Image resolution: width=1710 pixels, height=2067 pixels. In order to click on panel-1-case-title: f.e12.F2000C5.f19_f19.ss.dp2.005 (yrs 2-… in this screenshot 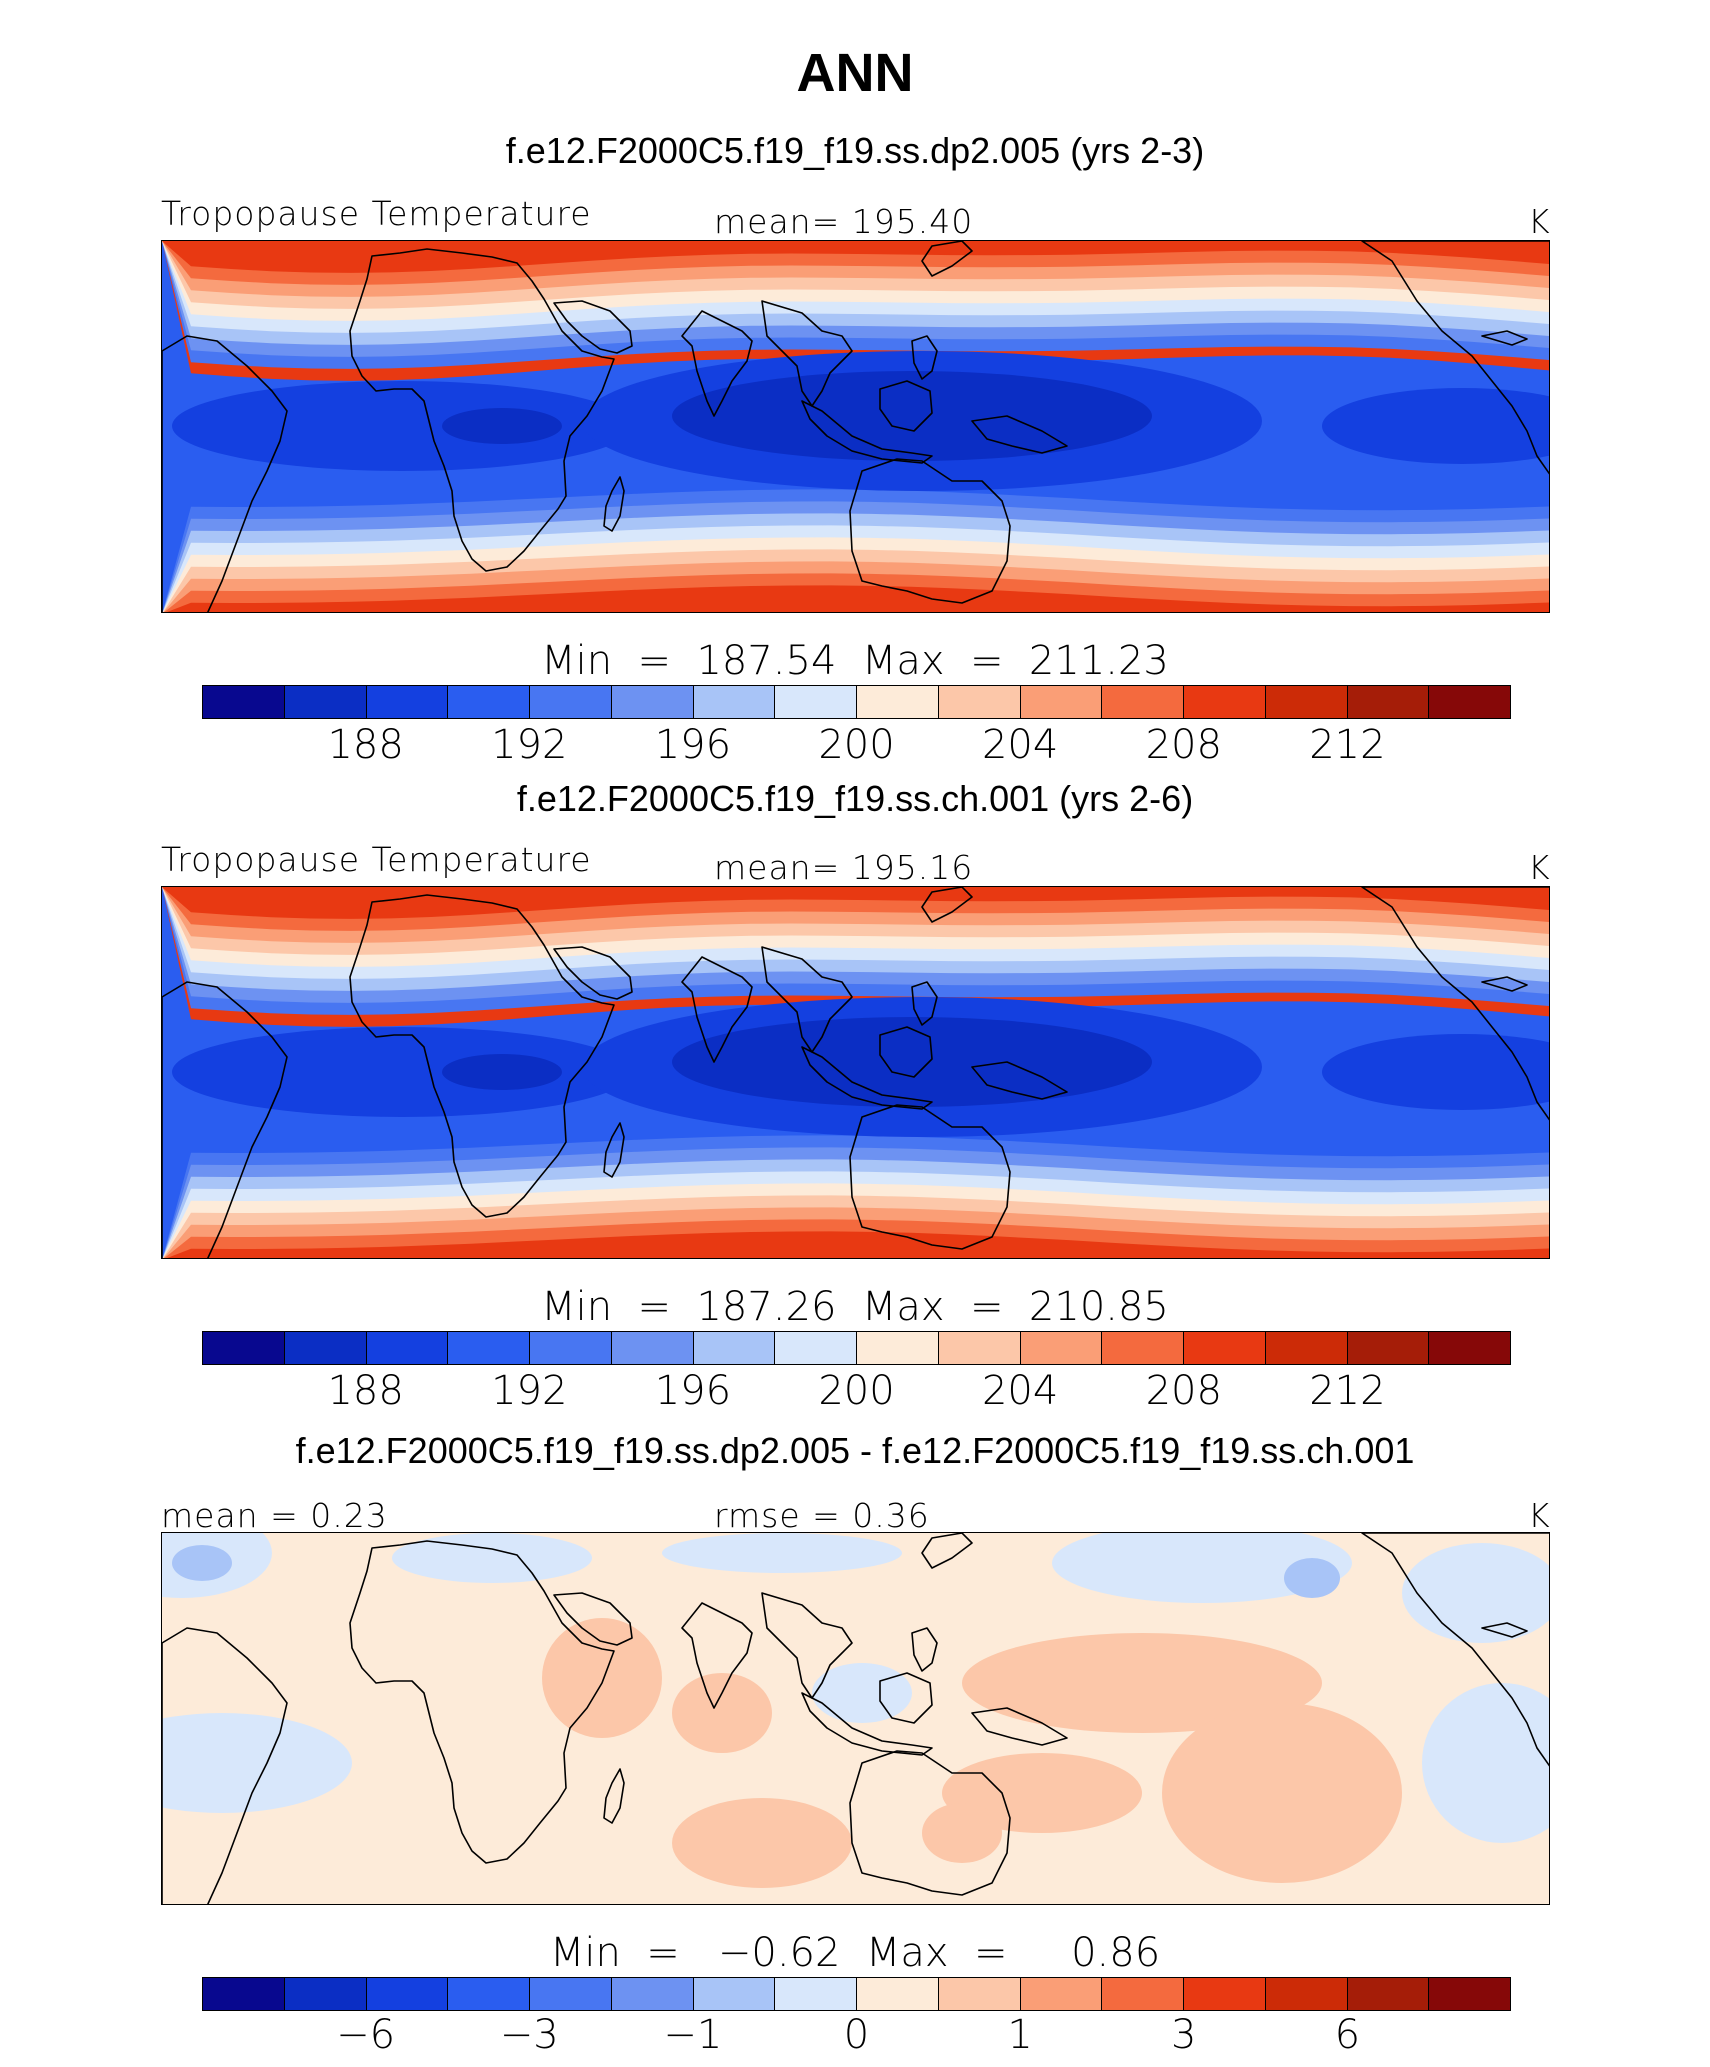, I will do `click(855, 150)`.